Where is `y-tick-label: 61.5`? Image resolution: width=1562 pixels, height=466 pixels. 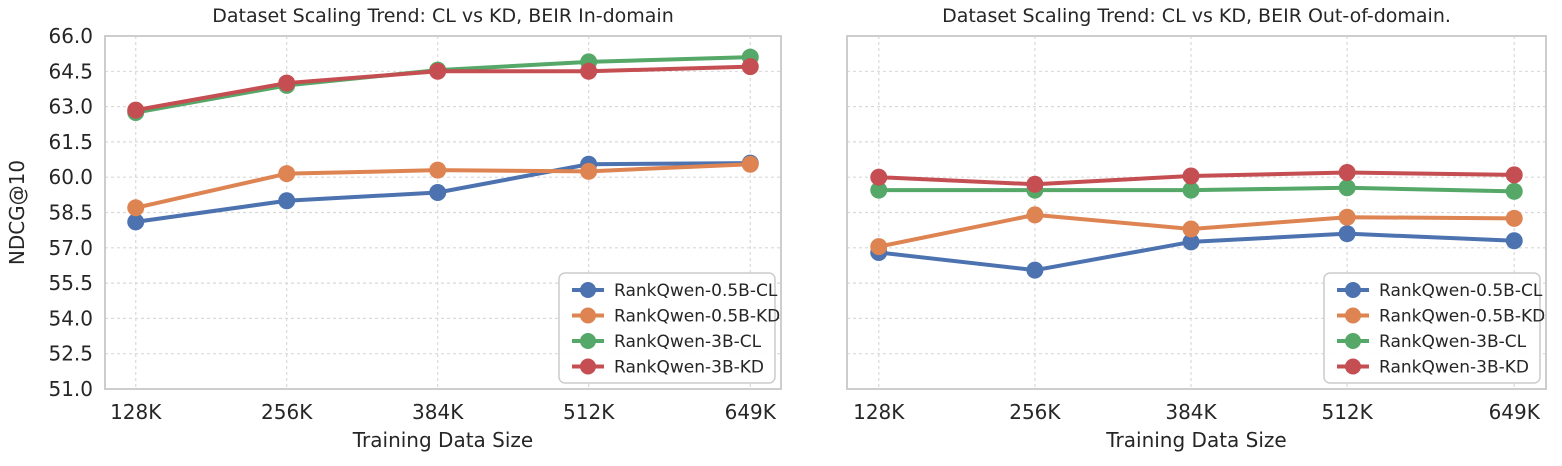 y-tick-label: 61.5 is located at coordinates (70, 142).